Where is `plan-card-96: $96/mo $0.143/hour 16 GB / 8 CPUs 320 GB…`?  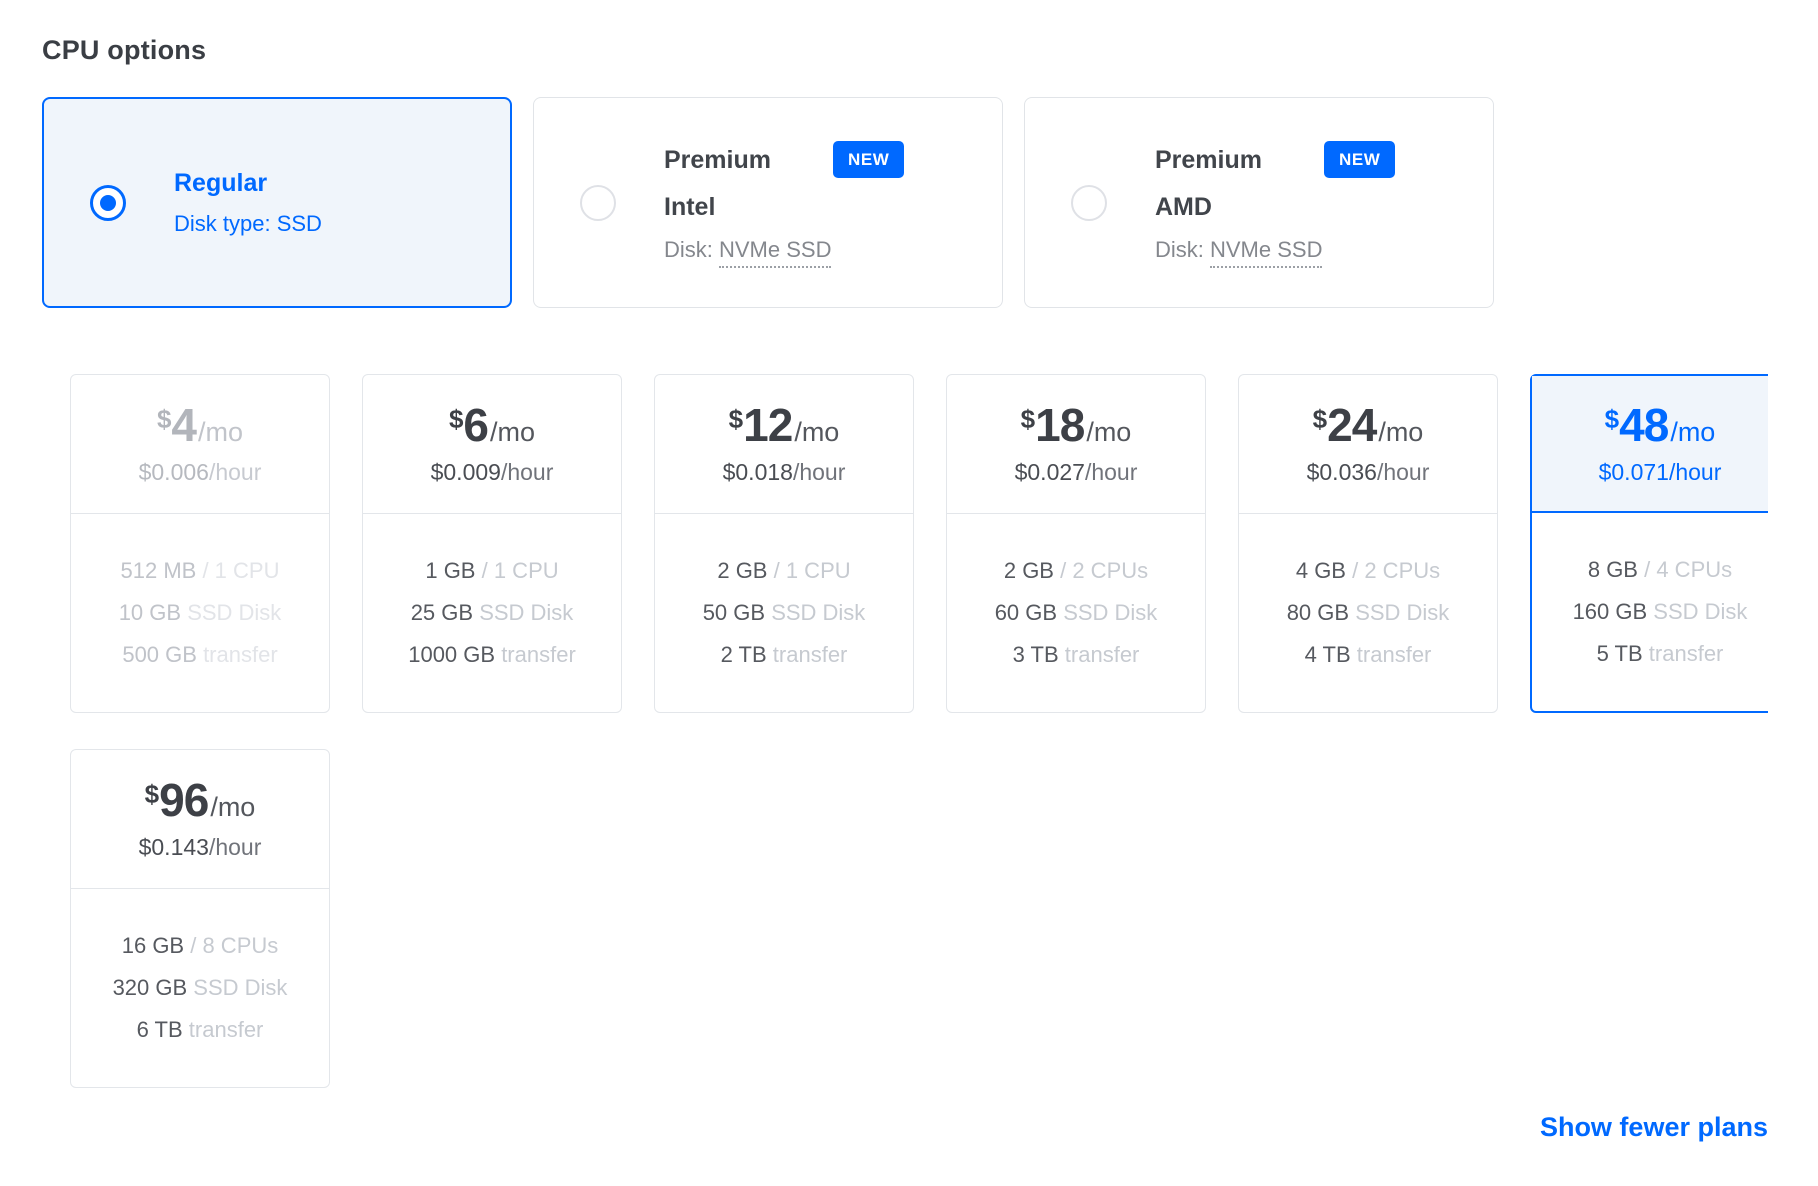
plan-card-96: $96/mo $0.143/hour 16 GB / 8 CPUs 320 GB… is located at coordinates (200, 918).